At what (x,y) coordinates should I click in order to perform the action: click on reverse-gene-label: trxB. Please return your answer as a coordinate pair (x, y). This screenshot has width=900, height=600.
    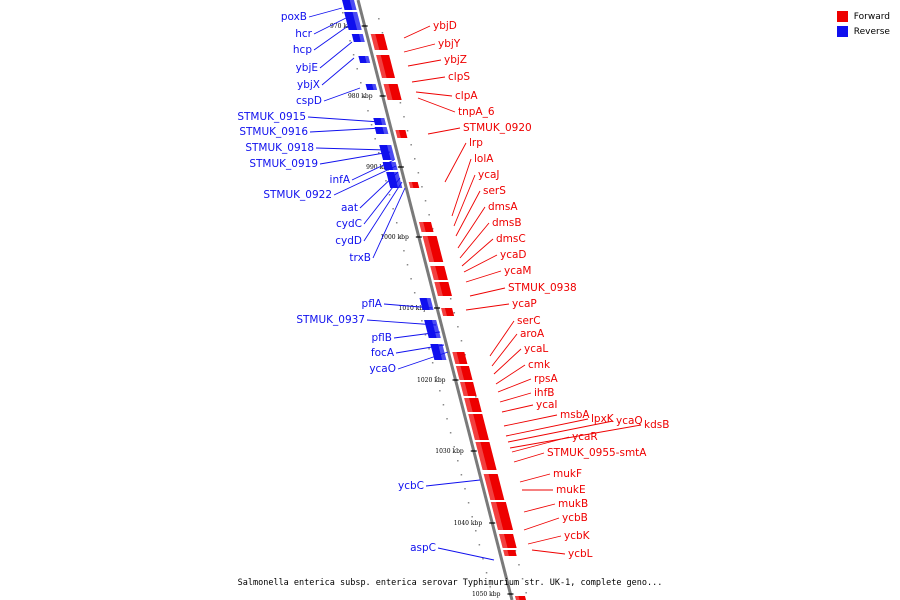
    Looking at the image, I should click on (360, 258).